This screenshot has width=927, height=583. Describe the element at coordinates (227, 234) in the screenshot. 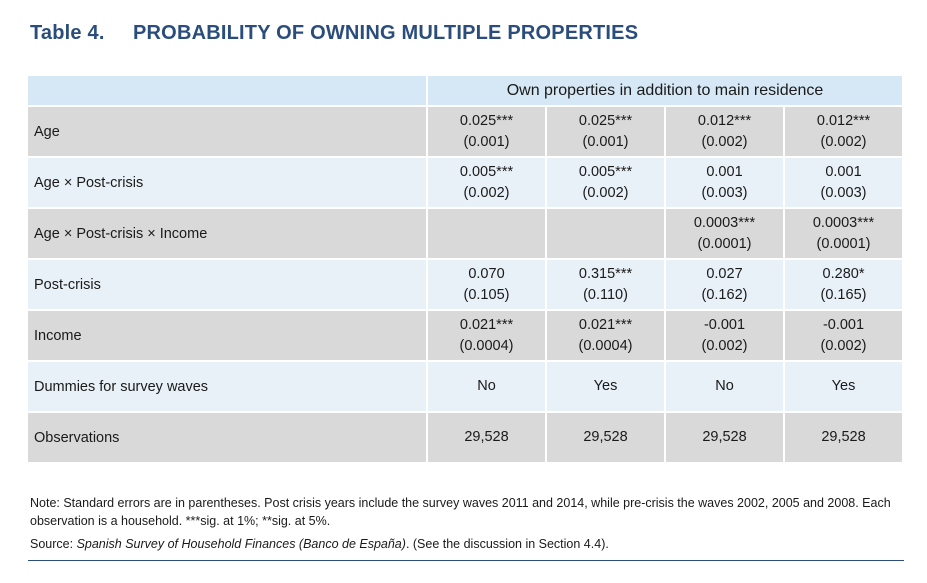

I see `row-label: Age × Post-crisis × Income` at that location.